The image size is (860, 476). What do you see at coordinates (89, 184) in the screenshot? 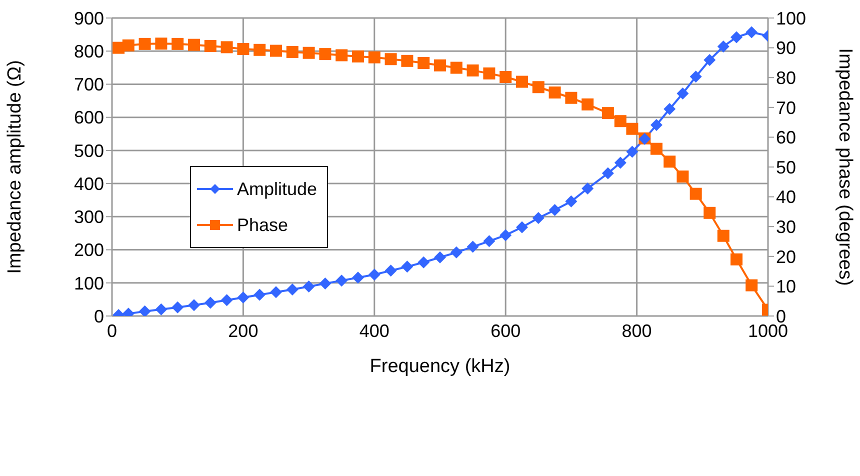
I see `y-tick-label: 400` at bounding box center [89, 184].